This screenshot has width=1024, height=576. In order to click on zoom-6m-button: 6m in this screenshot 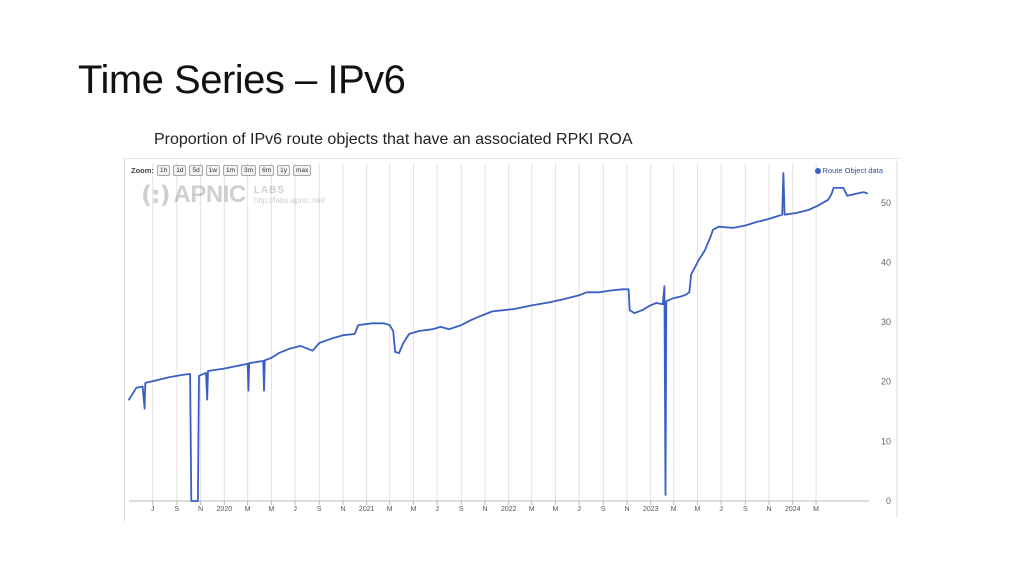, I will do `click(267, 170)`.